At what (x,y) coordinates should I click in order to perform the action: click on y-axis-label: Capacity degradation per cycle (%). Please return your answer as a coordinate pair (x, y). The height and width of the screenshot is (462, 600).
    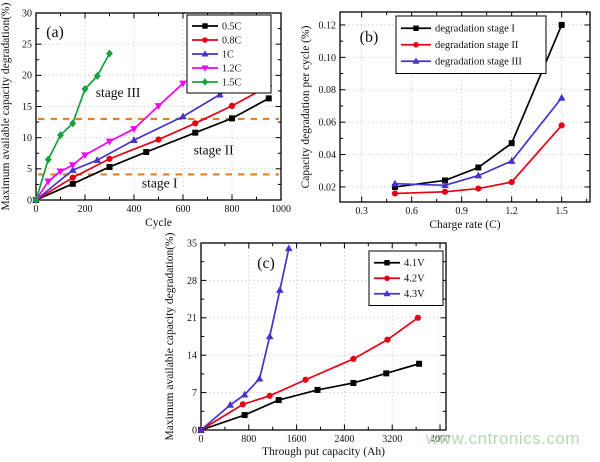
    Looking at the image, I should click on (306, 106).